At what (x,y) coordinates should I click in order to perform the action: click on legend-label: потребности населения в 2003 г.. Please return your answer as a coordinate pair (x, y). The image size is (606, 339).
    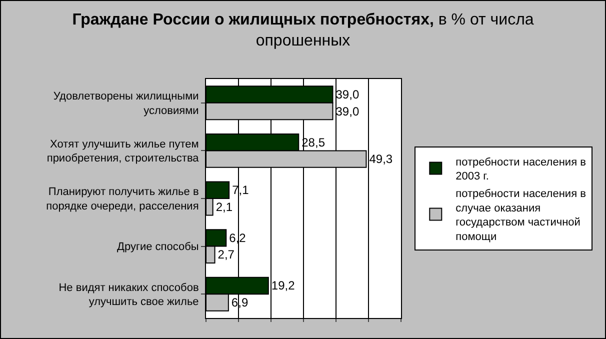
    Looking at the image, I should click on (521, 169).